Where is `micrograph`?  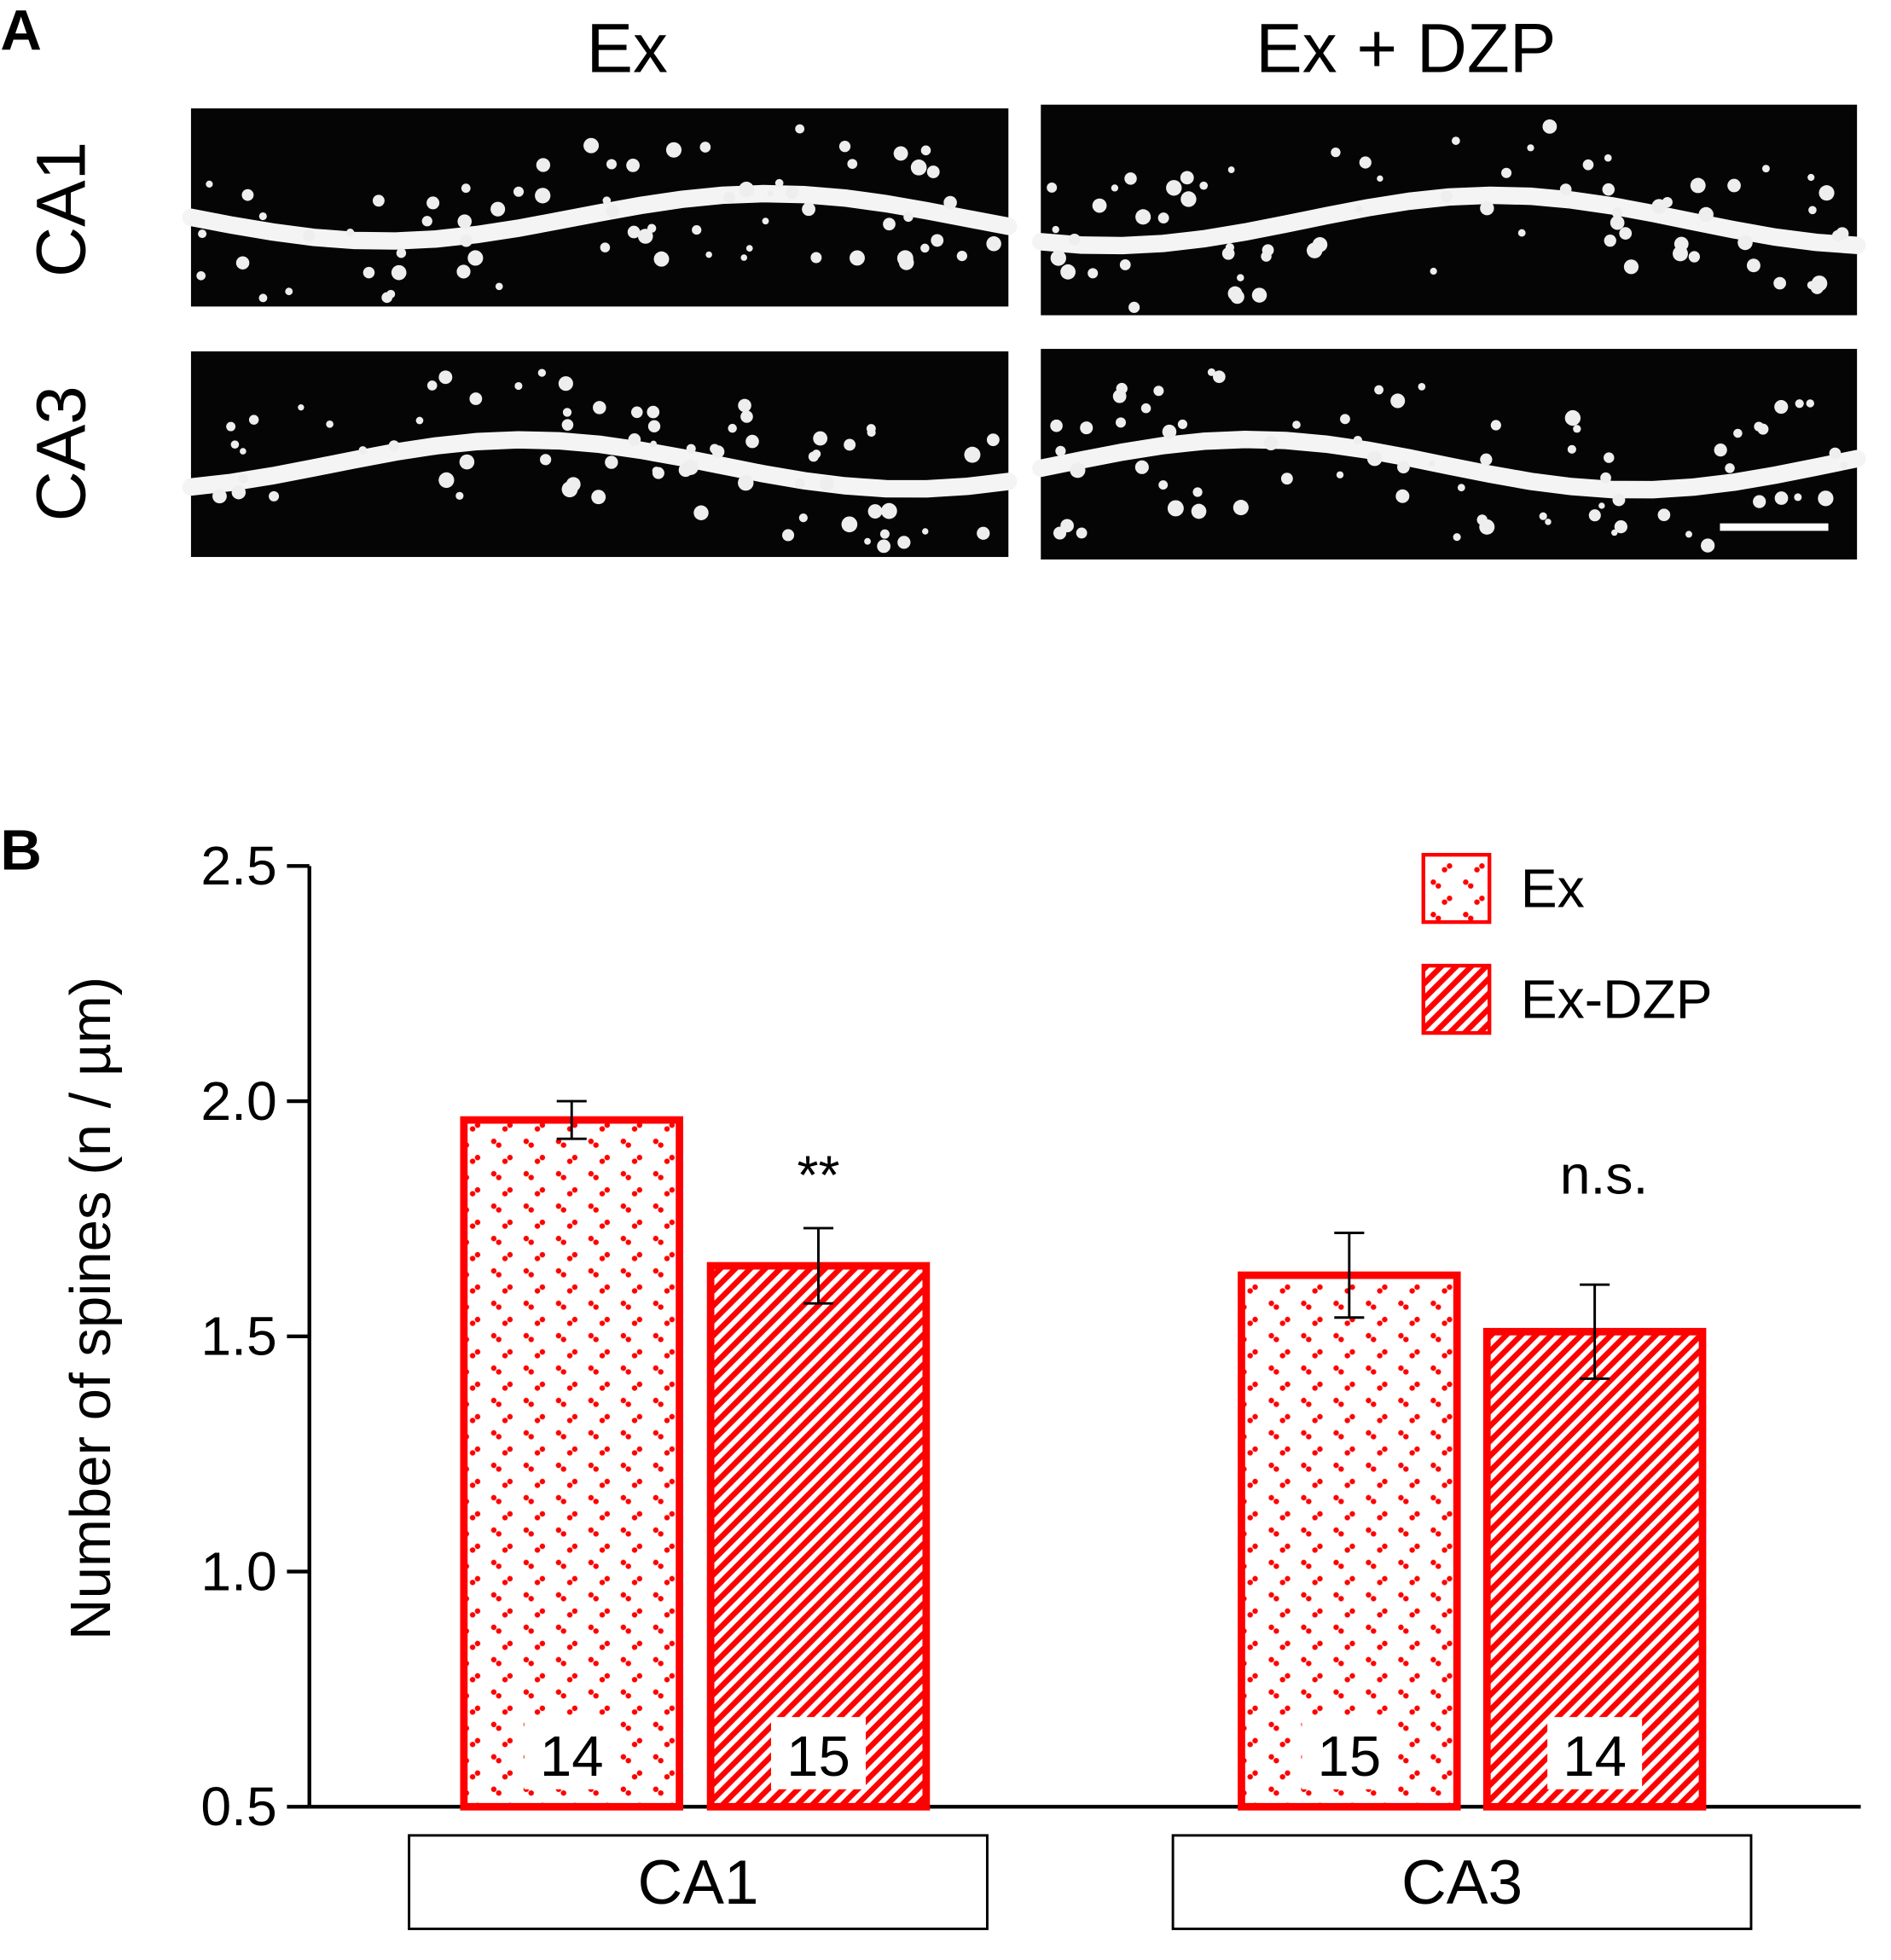
micrograph is located at coordinates (1449, 210).